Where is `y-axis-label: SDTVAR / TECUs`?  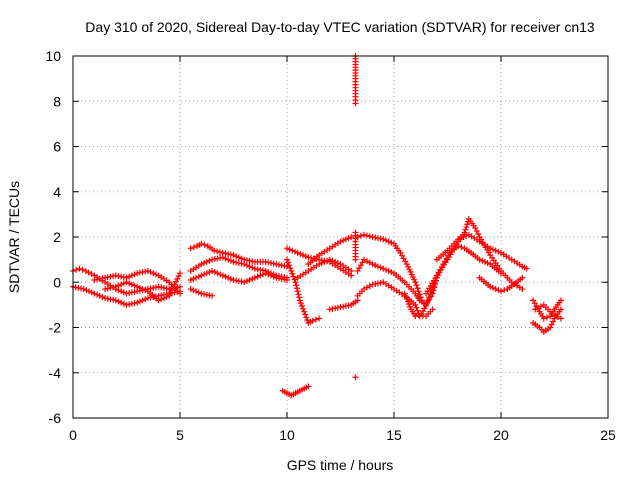 y-axis-label: SDTVAR / TECUs is located at coordinates (14, 237).